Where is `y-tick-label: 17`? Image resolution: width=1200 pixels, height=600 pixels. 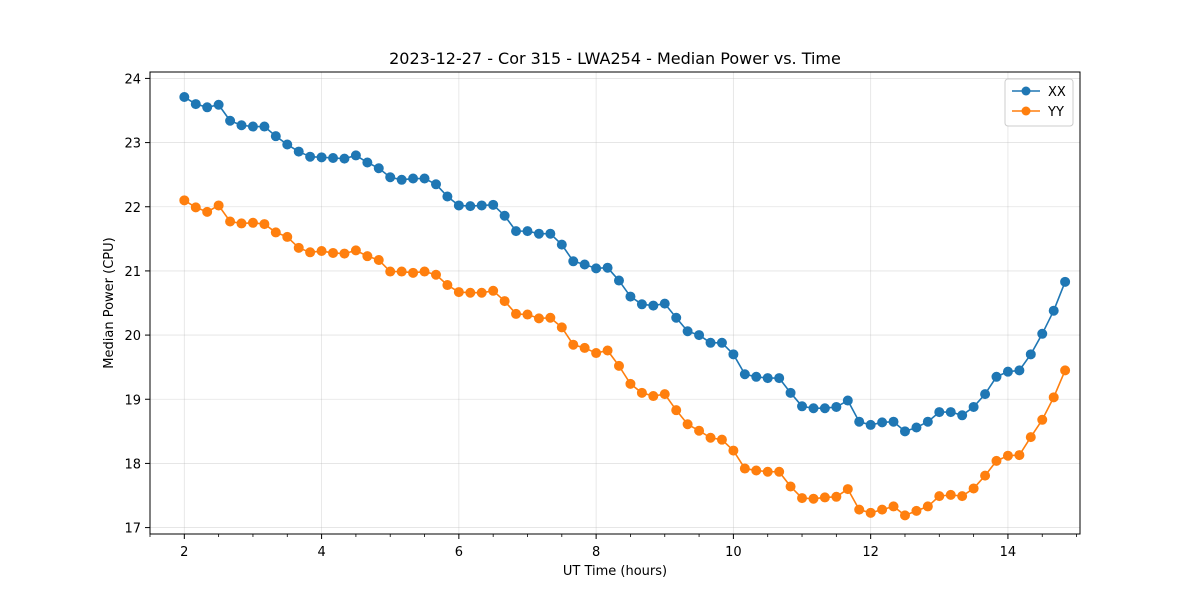
y-tick-label: 17 is located at coordinates (132, 529).